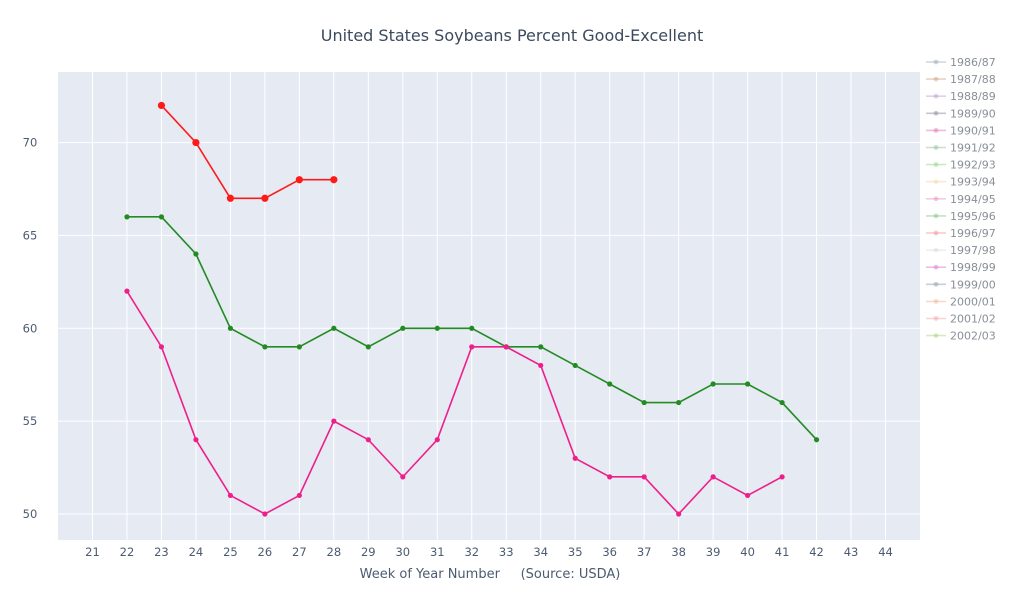  What do you see at coordinates (961, 165) in the screenshot?
I see `legend-item: 1992/93` at bounding box center [961, 165].